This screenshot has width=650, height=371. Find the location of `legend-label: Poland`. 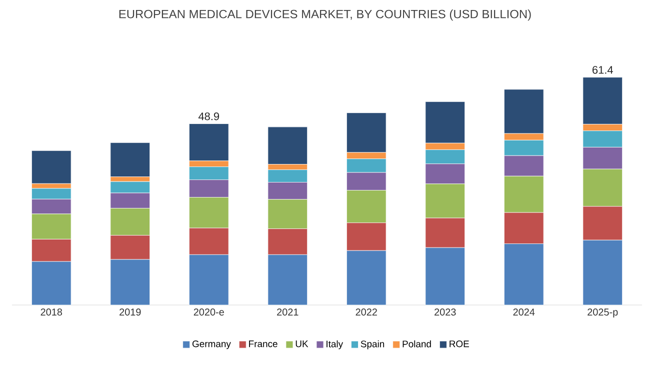

legend-label: Poland is located at coordinates (416, 344).